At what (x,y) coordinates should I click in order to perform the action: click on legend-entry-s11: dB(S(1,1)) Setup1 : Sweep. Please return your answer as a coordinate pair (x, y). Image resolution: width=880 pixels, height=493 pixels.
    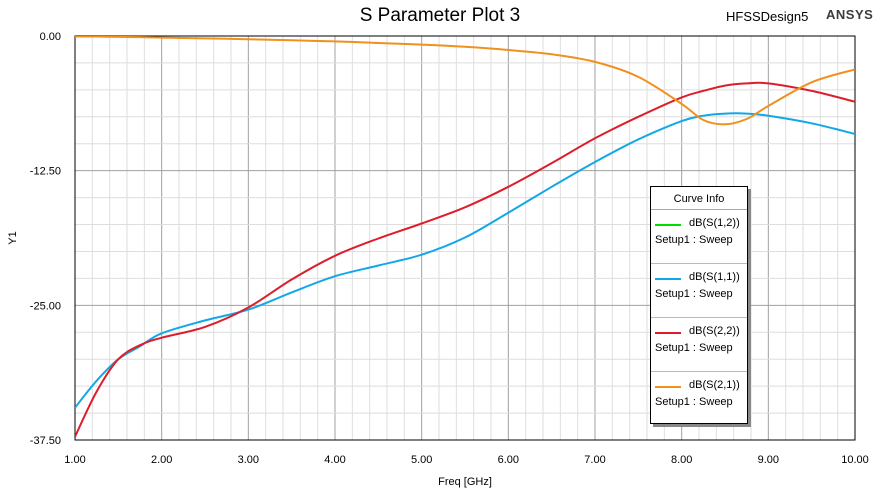
    Looking at the image, I should click on (699, 291).